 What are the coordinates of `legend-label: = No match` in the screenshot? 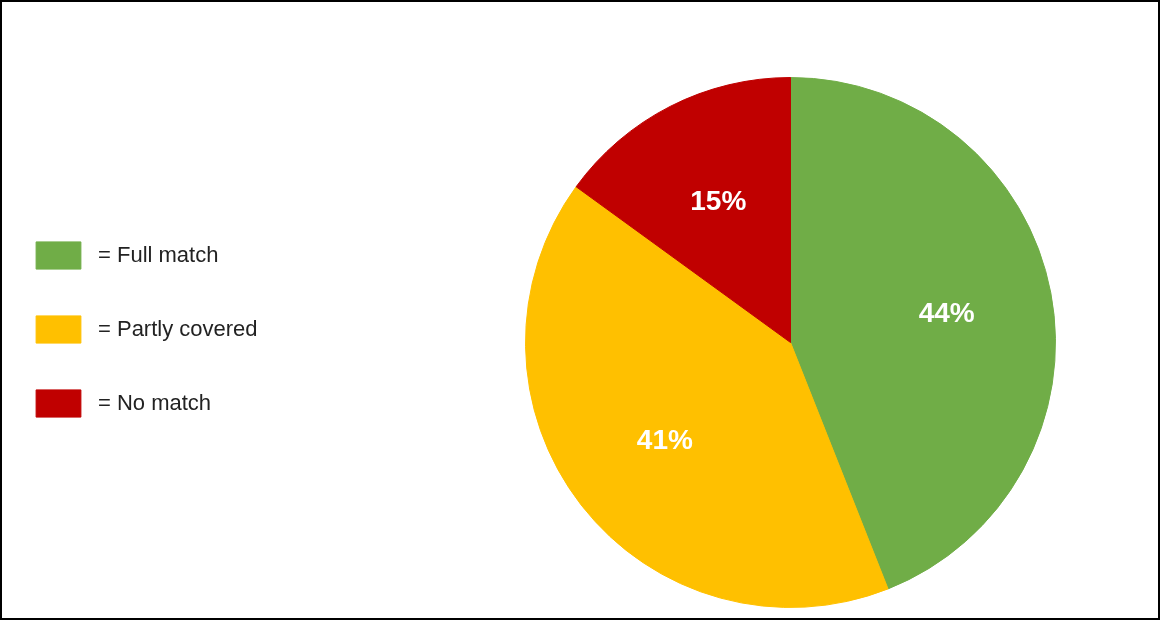 It's located at (155, 403).